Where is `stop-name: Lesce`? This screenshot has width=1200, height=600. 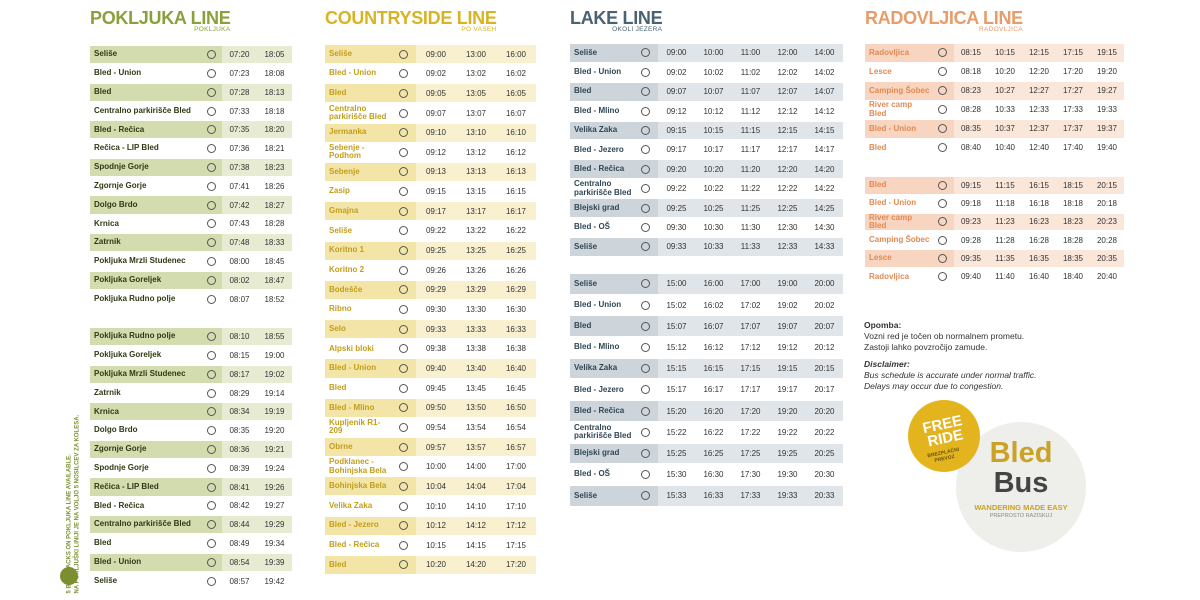 stop-name: Lesce is located at coordinates (897, 258).